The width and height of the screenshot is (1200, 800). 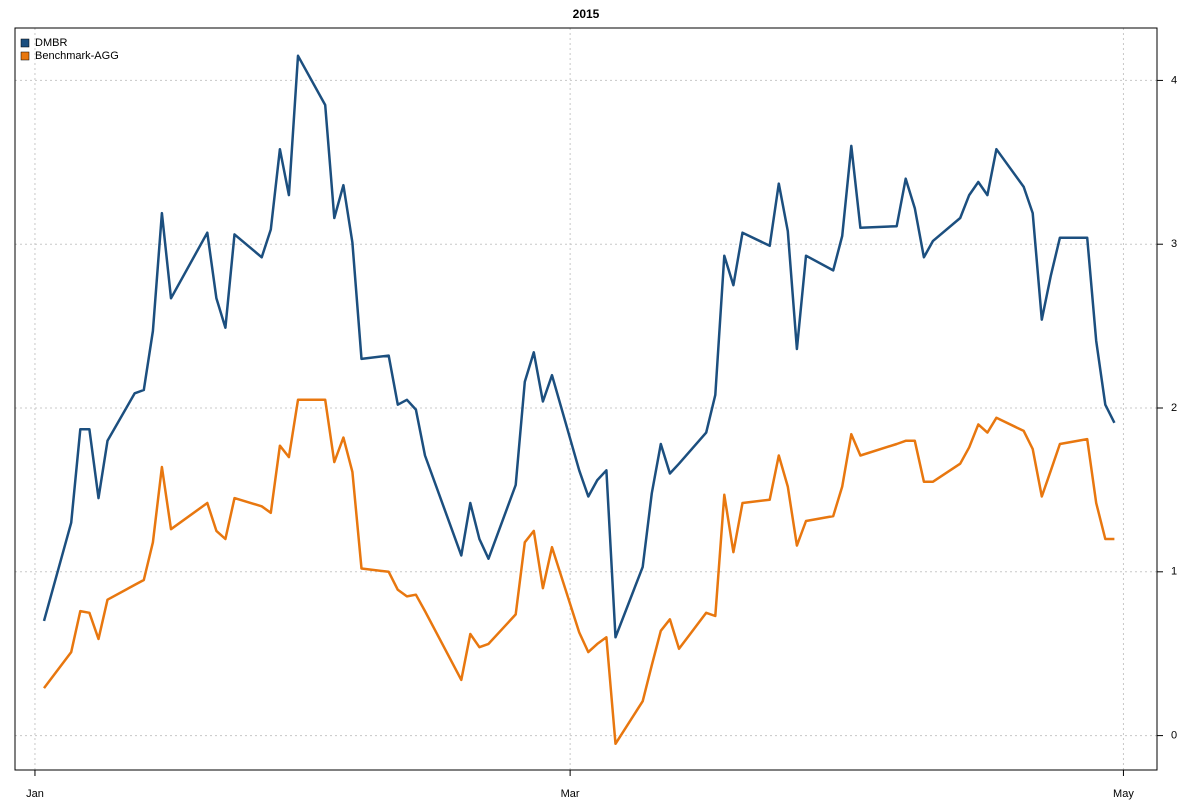 What do you see at coordinates (586, 14) in the screenshot?
I see `chart-title: 2015` at bounding box center [586, 14].